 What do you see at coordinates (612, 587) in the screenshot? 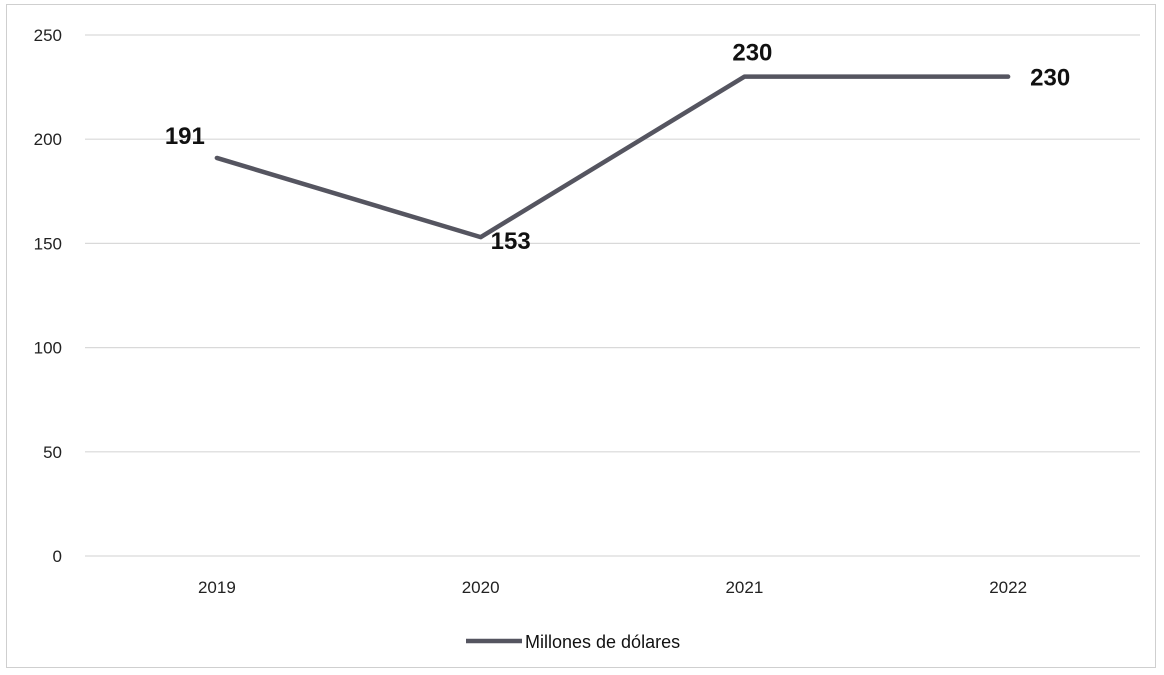
I see `x-axis-ticks: 2019 2020 2021 2022` at bounding box center [612, 587].